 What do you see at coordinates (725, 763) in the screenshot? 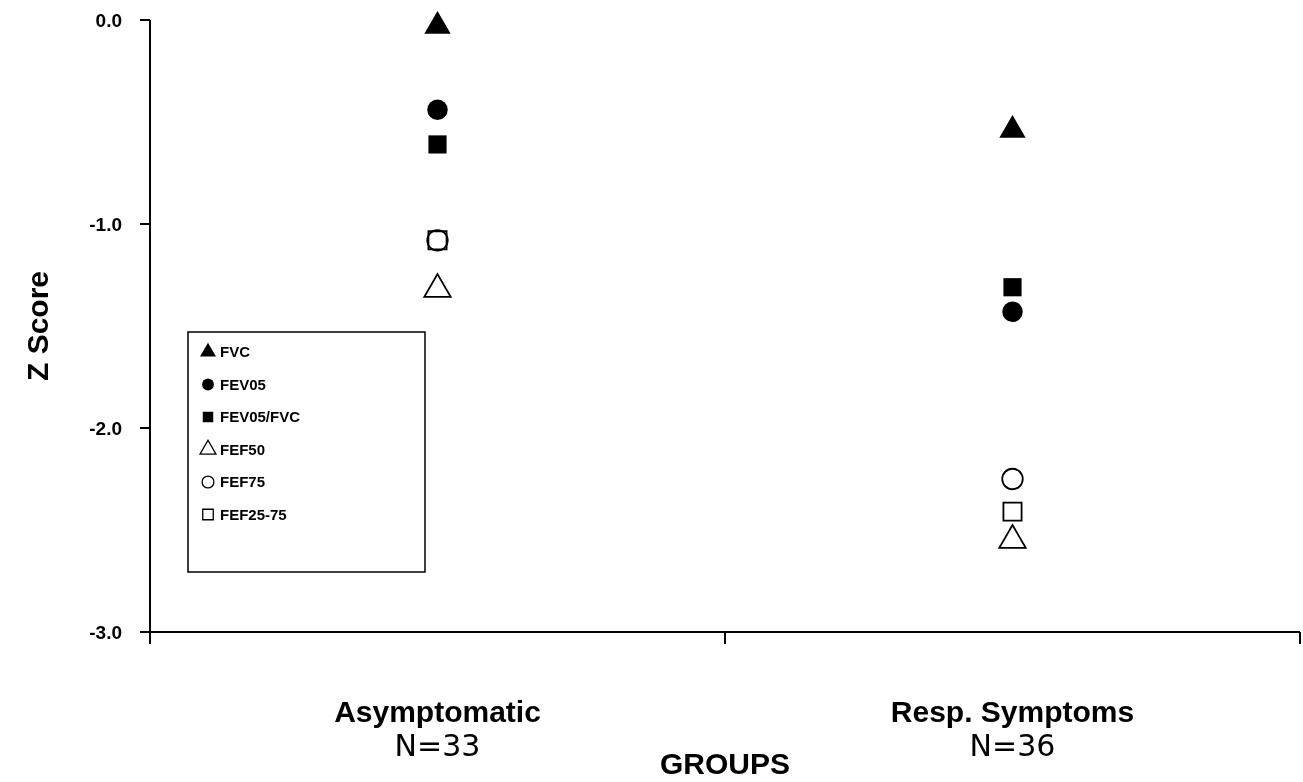
I see `x-axis-title: GROUPS` at bounding box center [725, 763].